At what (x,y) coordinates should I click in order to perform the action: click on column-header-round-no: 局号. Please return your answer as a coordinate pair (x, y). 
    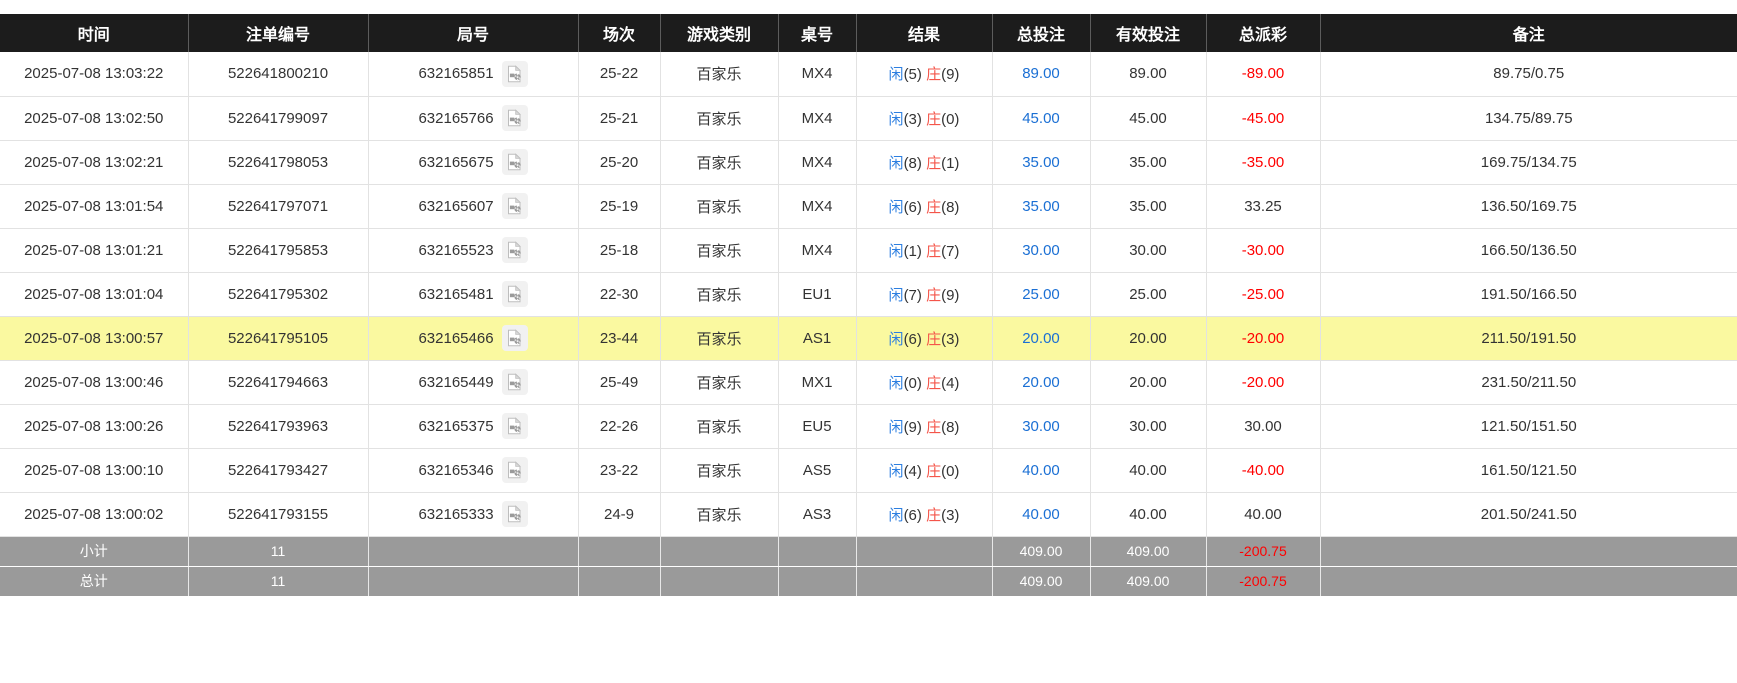
    Looking at the image, I should click on (473, 33).